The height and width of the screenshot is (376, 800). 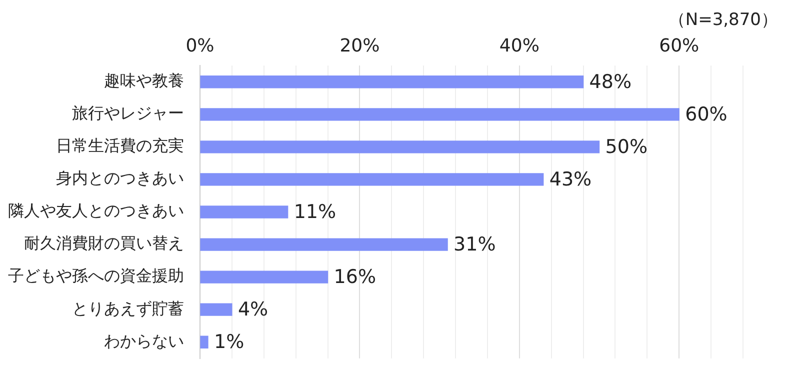 What do you see at coordinates (626, 147) in the screenshot?
I see `data-label: 50%` at bounding box center [626, 147].